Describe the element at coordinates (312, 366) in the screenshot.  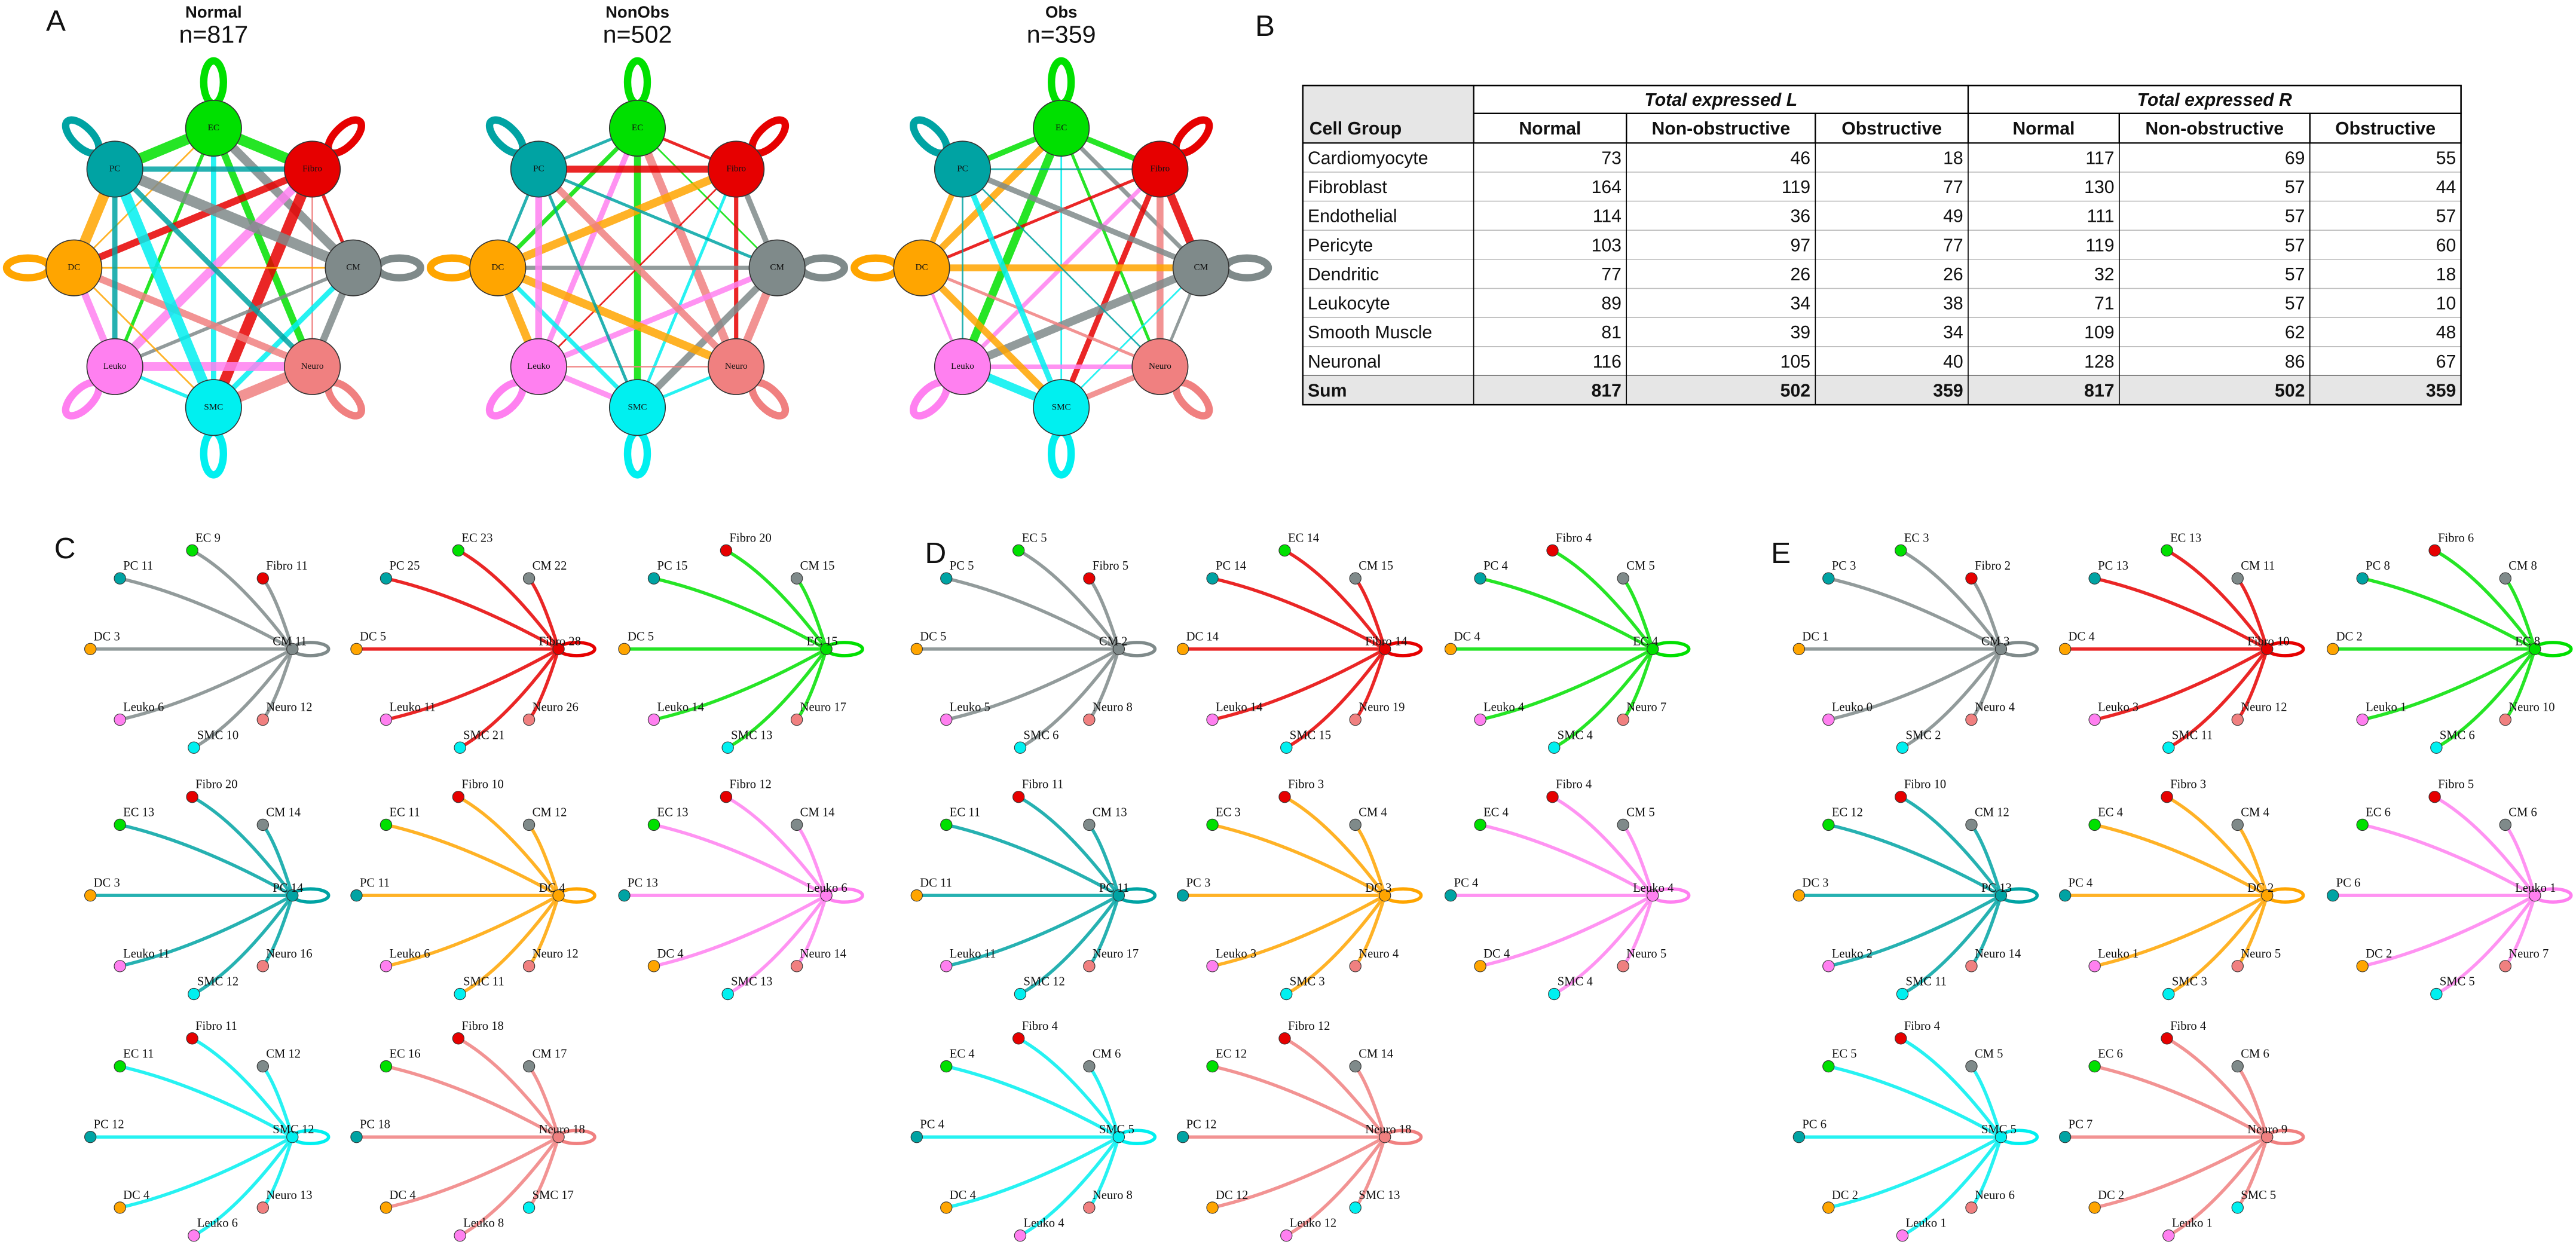
I see `network-node-label: Neuro` at that location.